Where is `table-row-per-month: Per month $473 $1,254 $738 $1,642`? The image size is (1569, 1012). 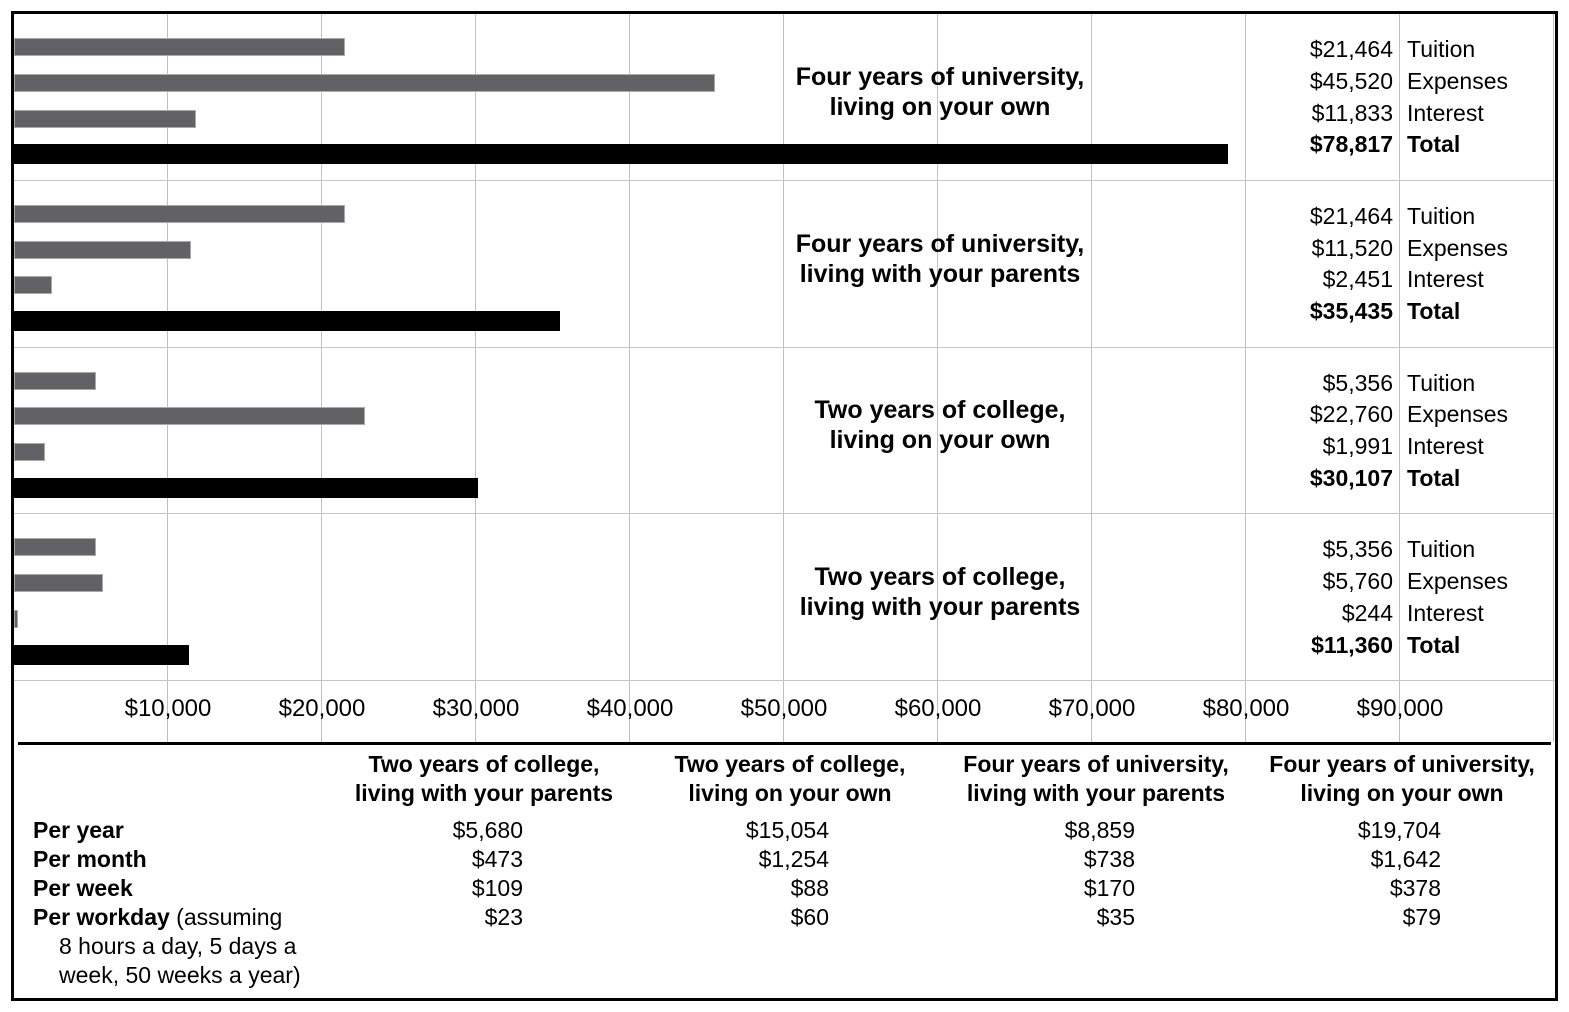
table-row-per-month: Per month $473 $1,254 $738 $1,642 is located at coordinates (784, 859).